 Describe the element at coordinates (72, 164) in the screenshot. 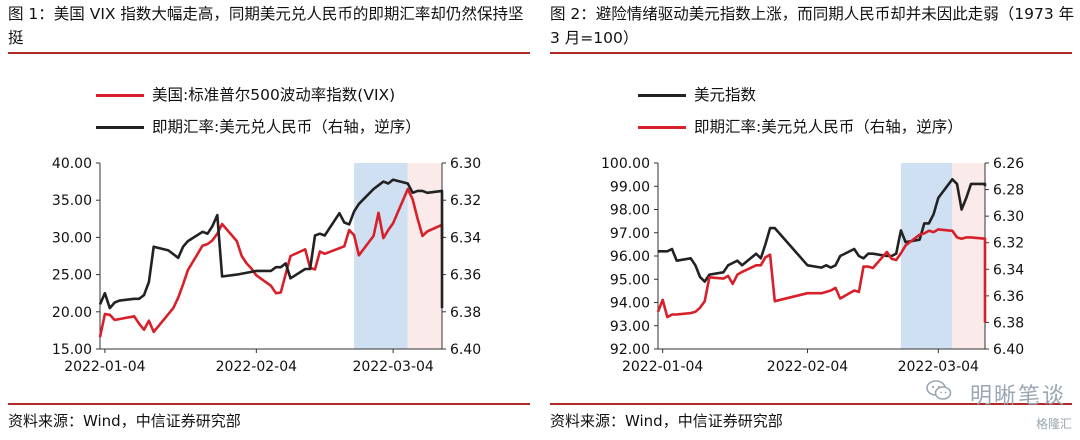

I see `y-tick-label-left: 40.00` at that location.